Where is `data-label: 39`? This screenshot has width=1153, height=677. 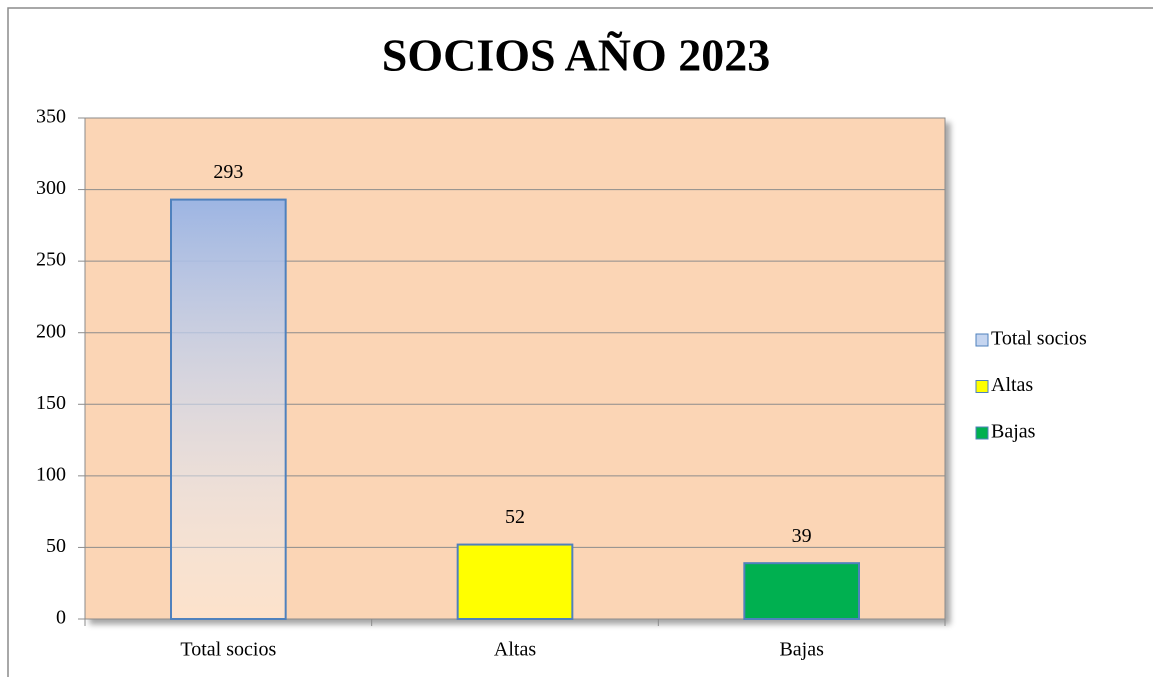
data-label: 39 is located at coordinates (802, 536).